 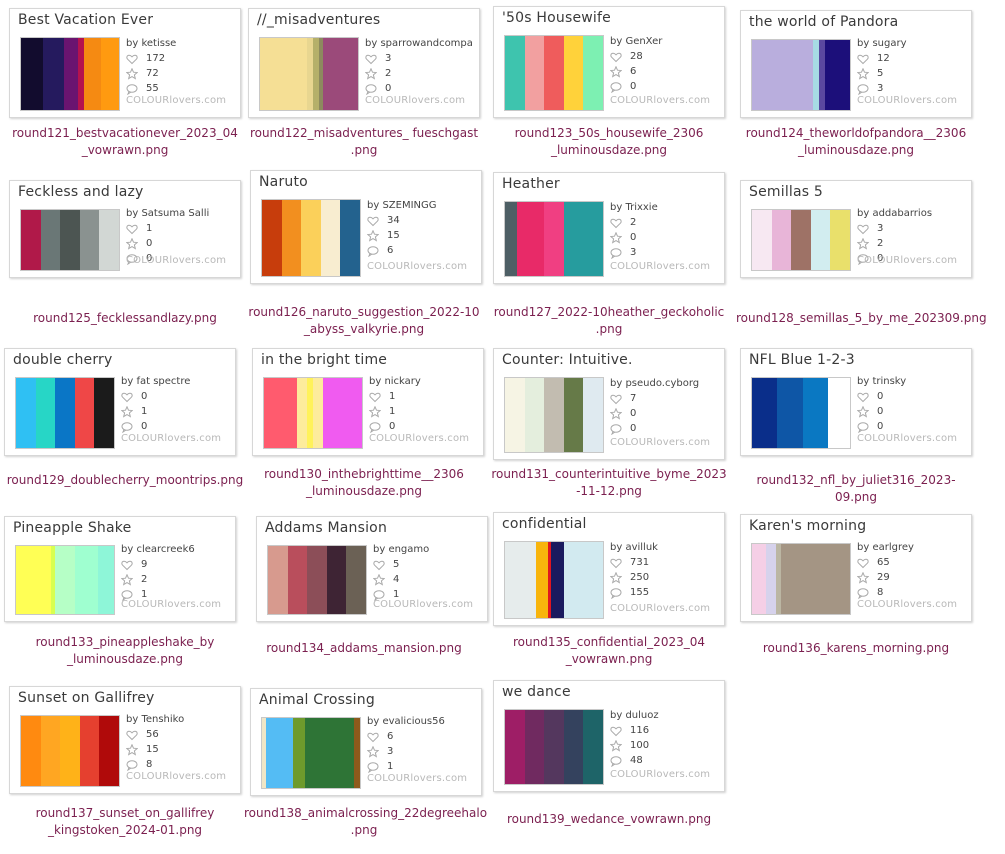 I want to click on filename-label: round138_animalcrossing_22degreehalo .png, so click(x=365, y=822).